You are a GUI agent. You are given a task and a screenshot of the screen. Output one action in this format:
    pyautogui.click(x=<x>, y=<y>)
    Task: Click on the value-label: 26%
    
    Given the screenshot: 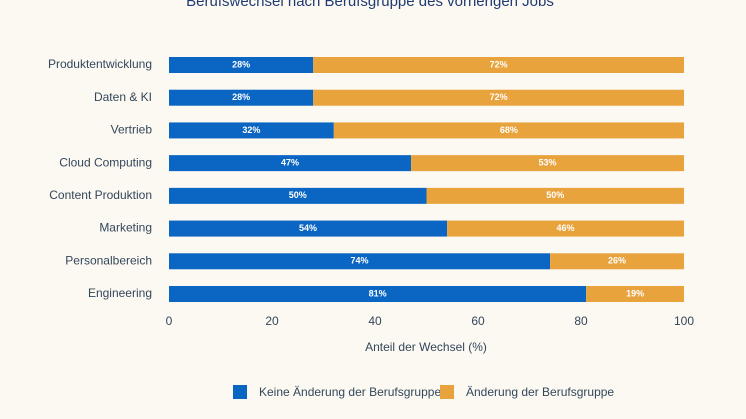 What is the action you would take?
    pyautogui.click(x=617, y=261)
    